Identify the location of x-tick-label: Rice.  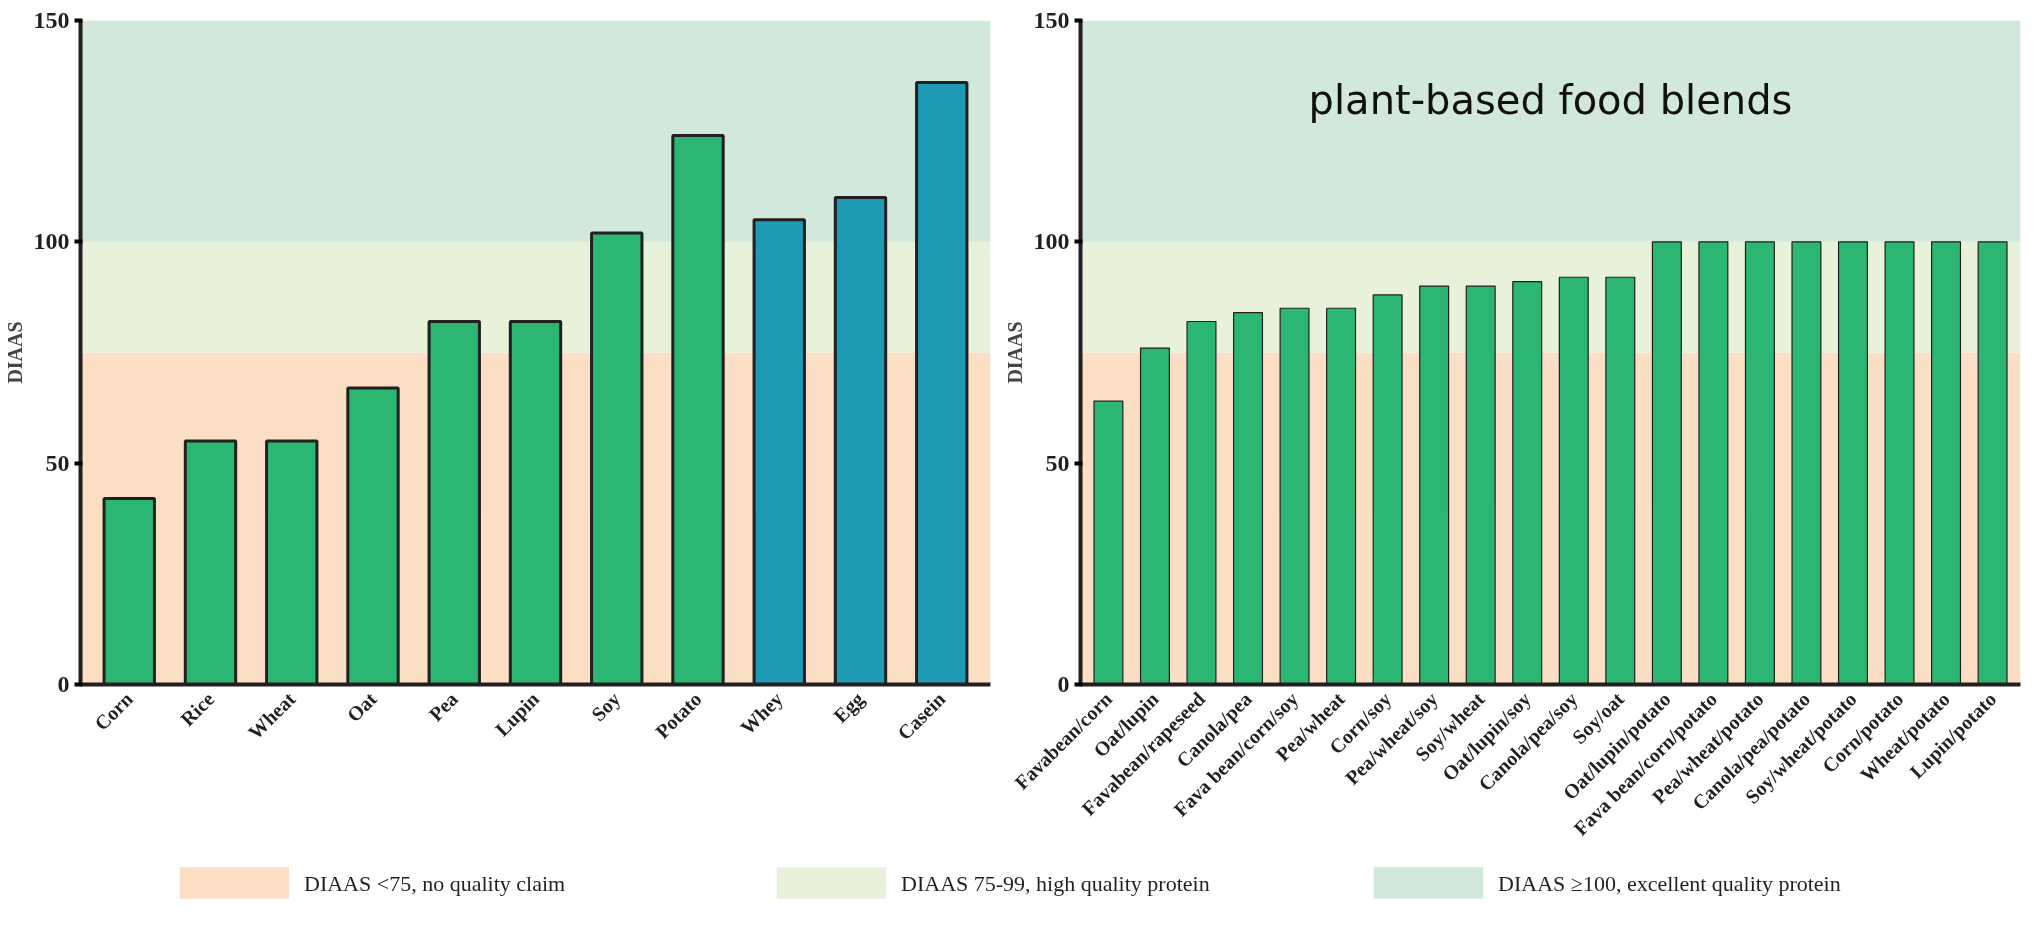
(197, 708).